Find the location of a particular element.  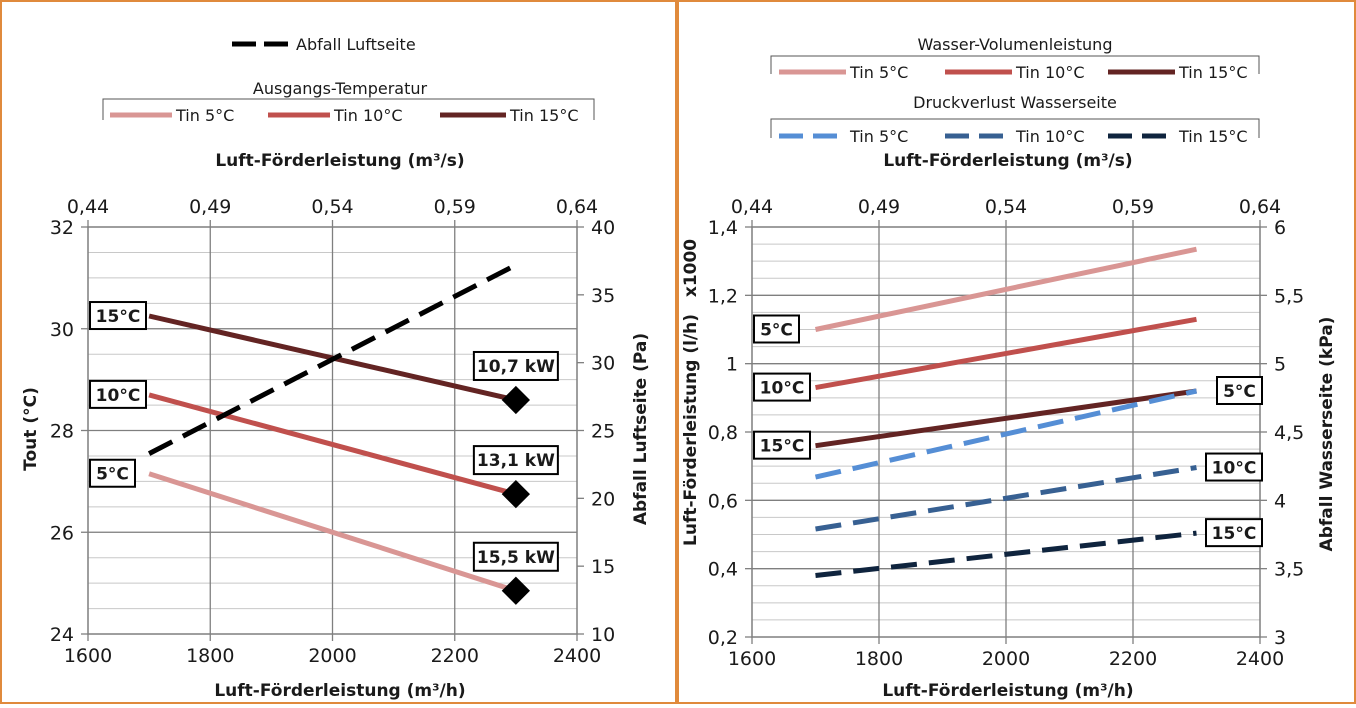

y2-tick-label: 3 is located at coordinates (1280, 638).